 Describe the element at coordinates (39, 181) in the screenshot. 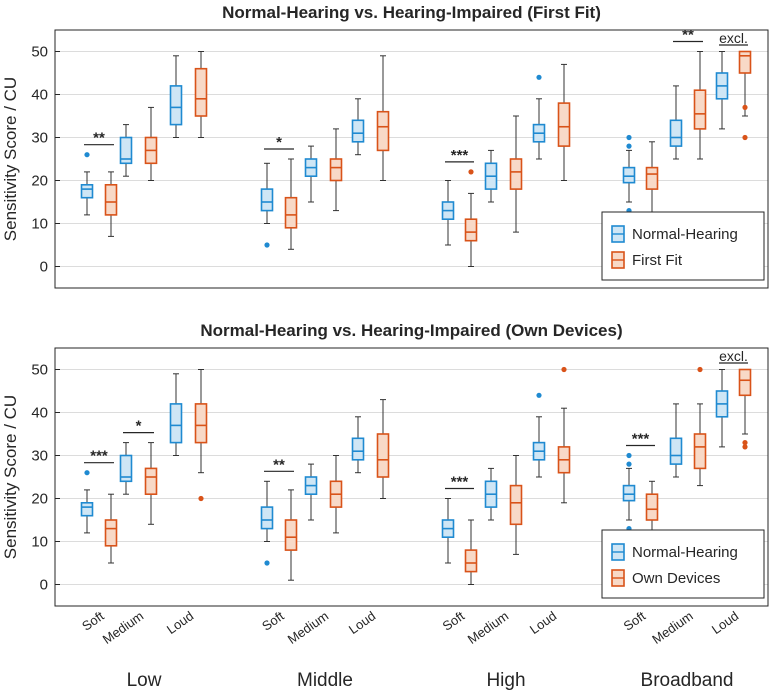

I see `y-tick-label: 20` at that location.